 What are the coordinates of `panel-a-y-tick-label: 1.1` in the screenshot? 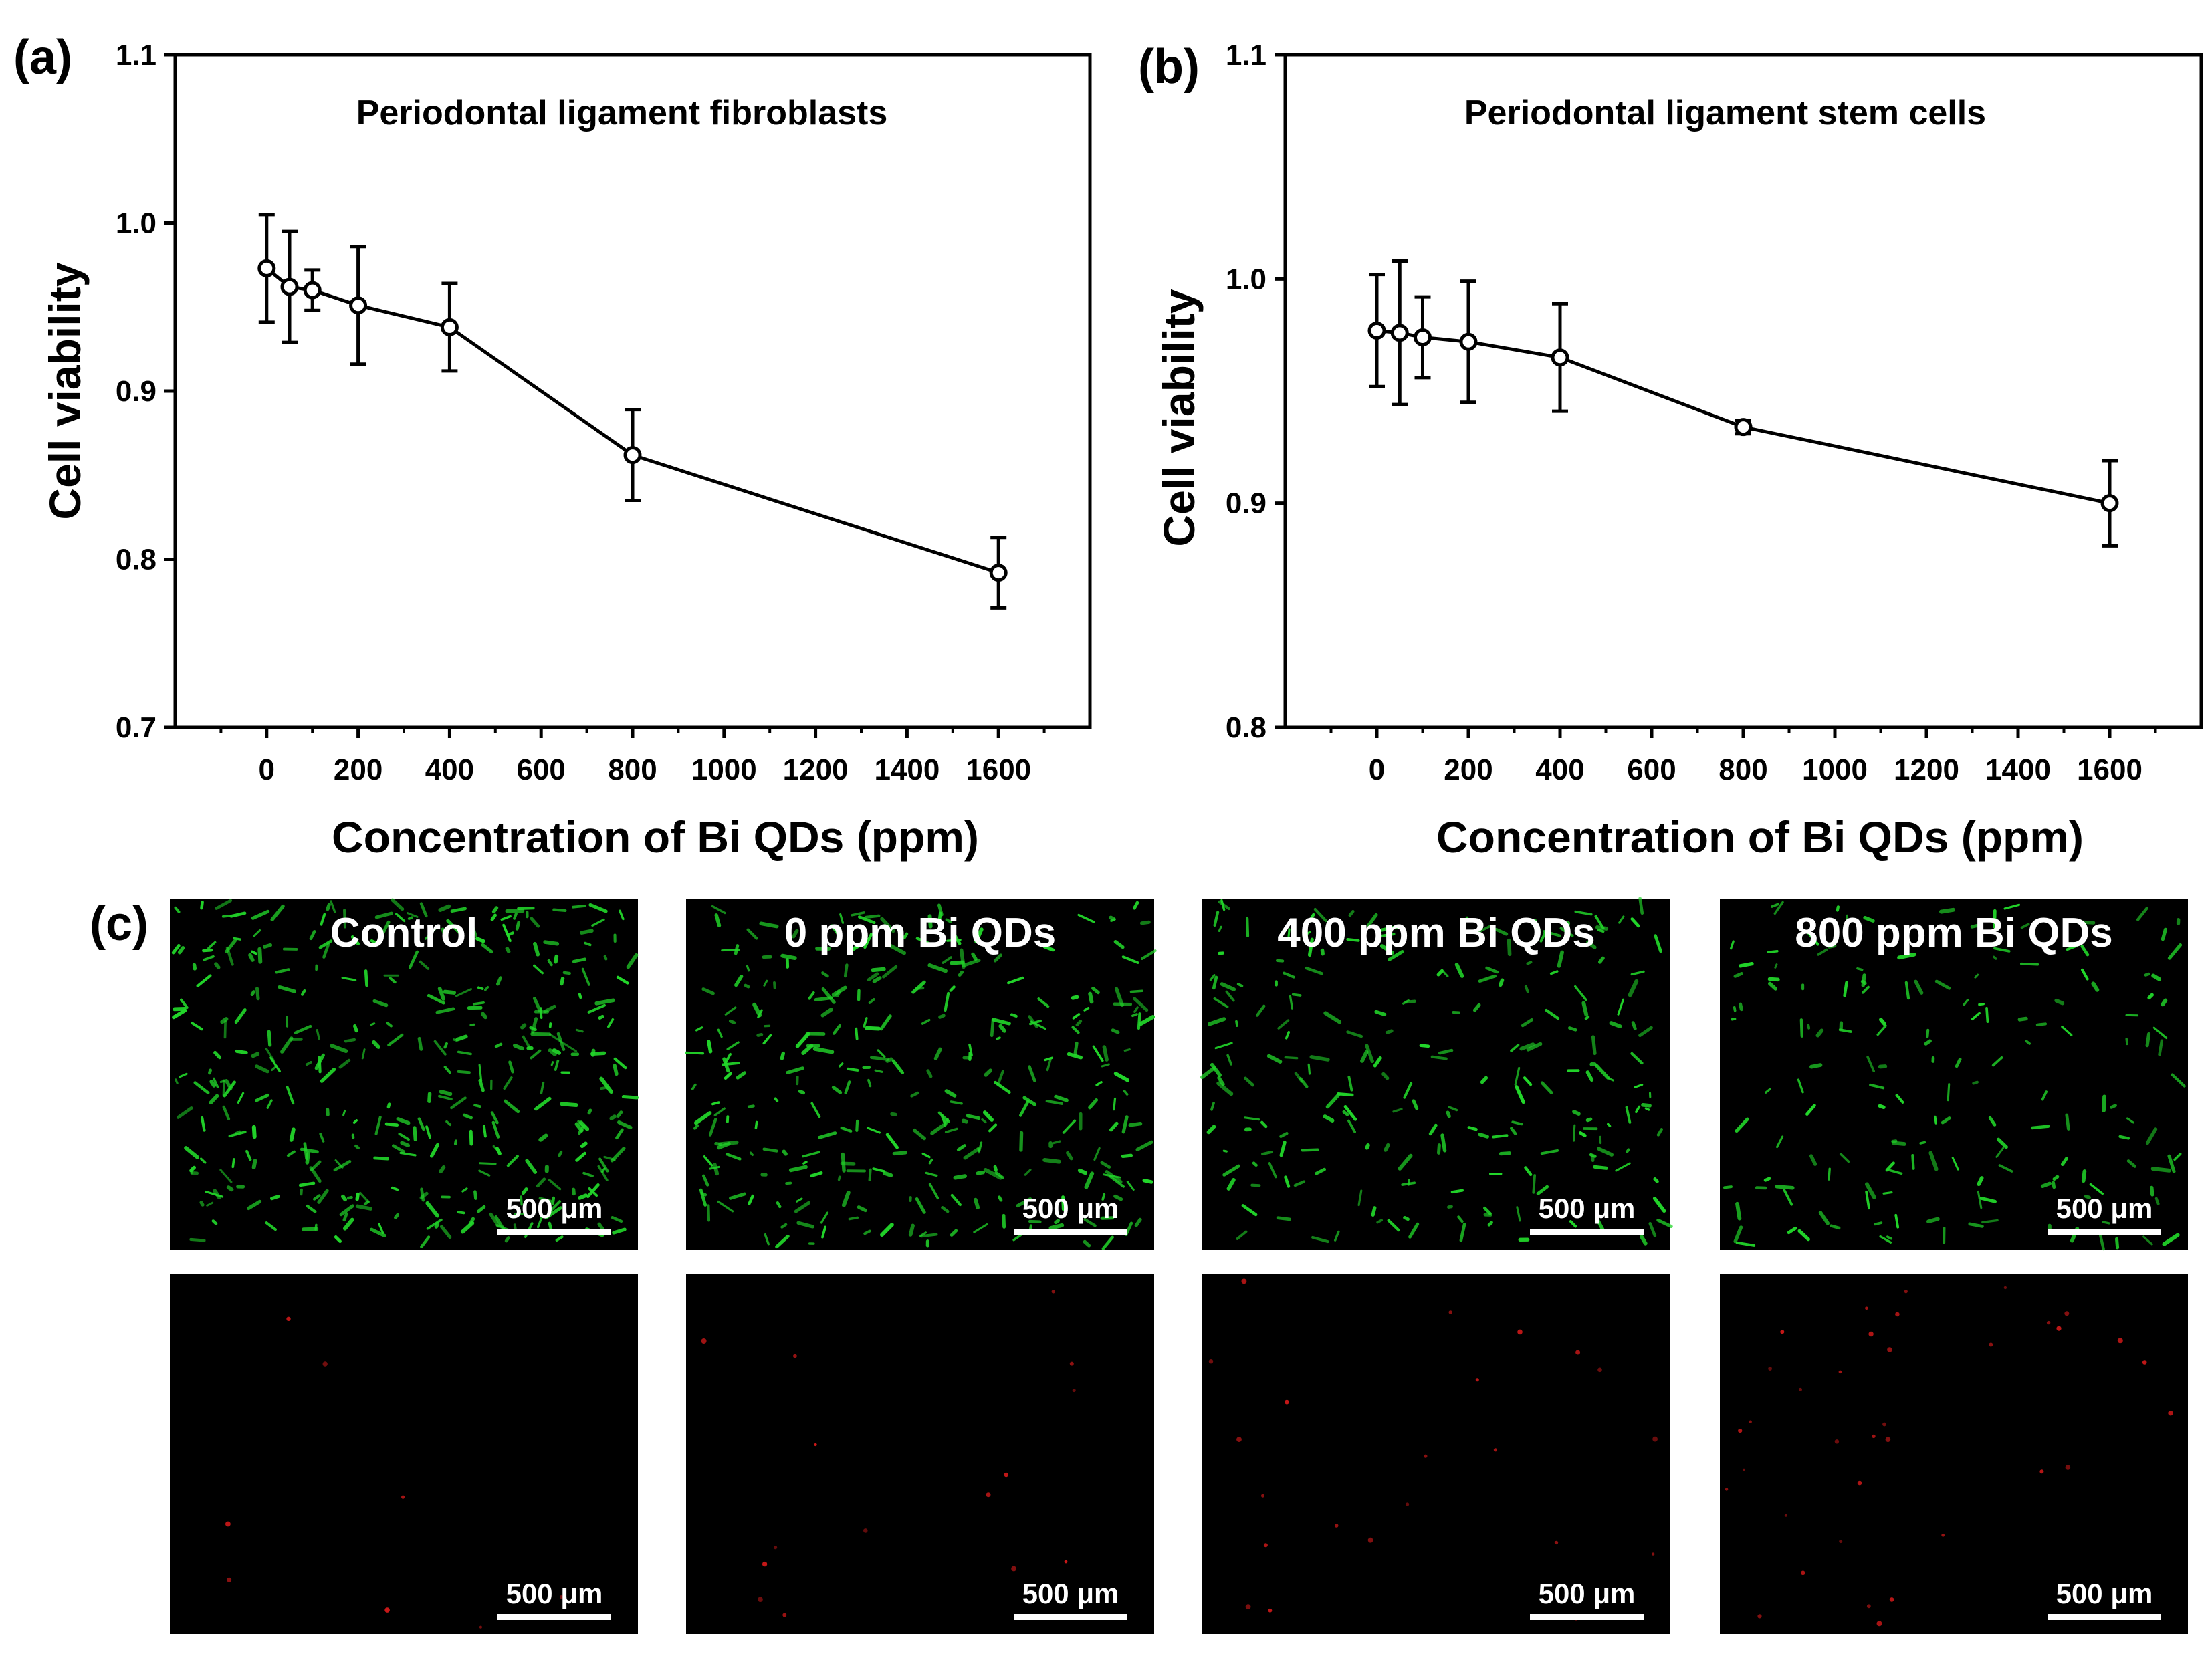 It's located at (136, 55).